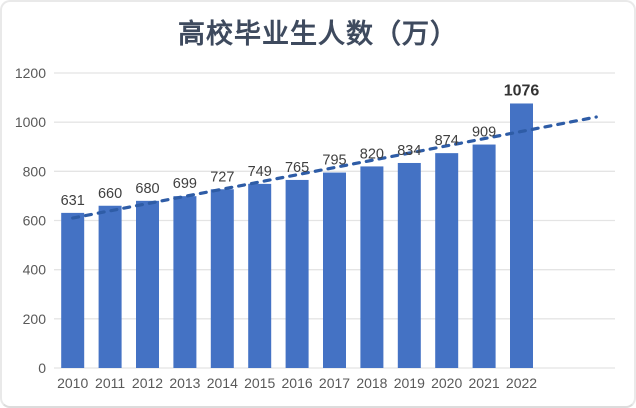  I want to click on x-axis-tick-label: 2016, so click(297, 383).